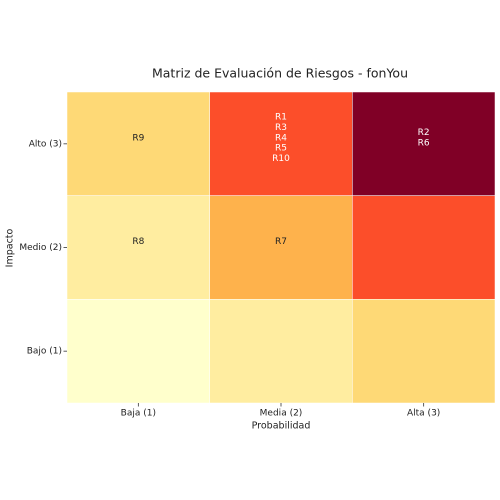 This screenshot has height=500, width=500. What do you see at coordinates (280, 73) in the screenshot?
I see `chart-title: Matriz de Evaluación de Riesgos - fonYou` at bounding box center [280, 73].